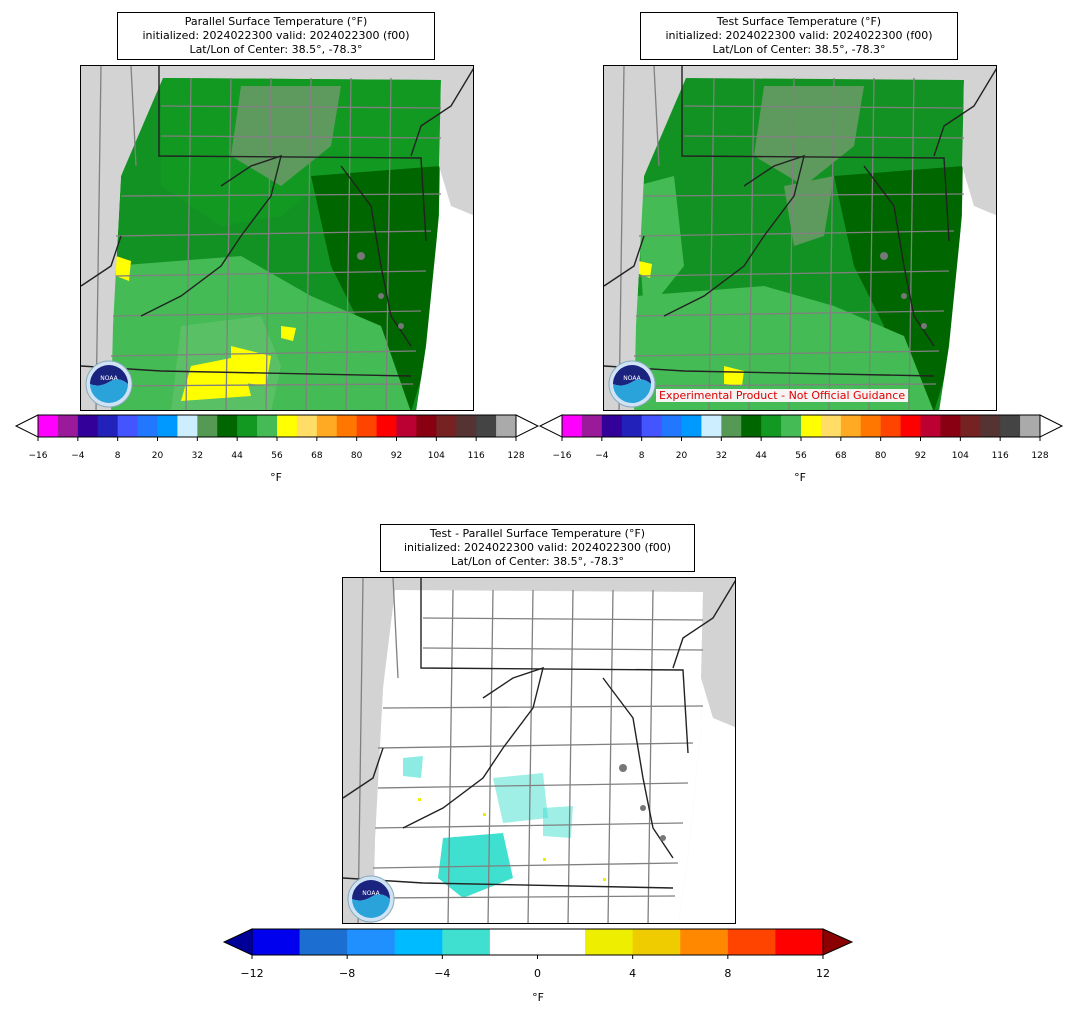 The image size is (1076, 1020). I want to click on map-parallel-field, so click(277, 238).